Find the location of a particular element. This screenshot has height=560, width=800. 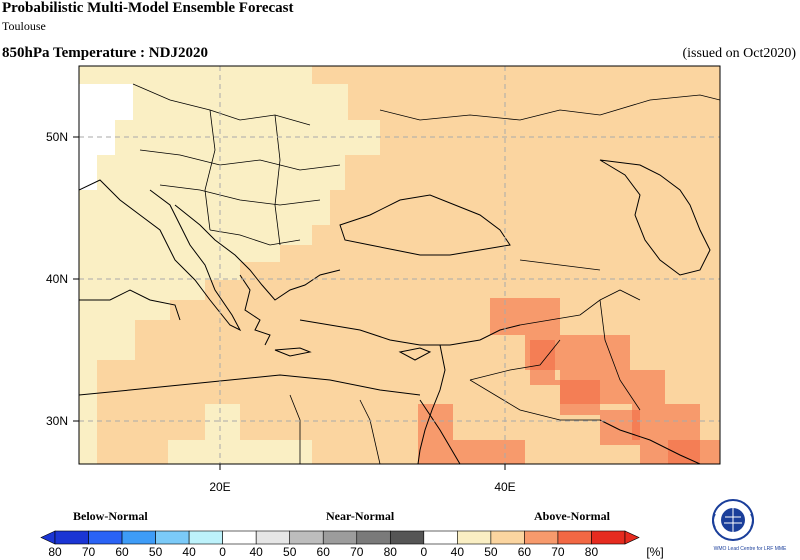

wmo-logo-caption: WMO Lead Centre for LRF MME is located at coordinates (750, 549).